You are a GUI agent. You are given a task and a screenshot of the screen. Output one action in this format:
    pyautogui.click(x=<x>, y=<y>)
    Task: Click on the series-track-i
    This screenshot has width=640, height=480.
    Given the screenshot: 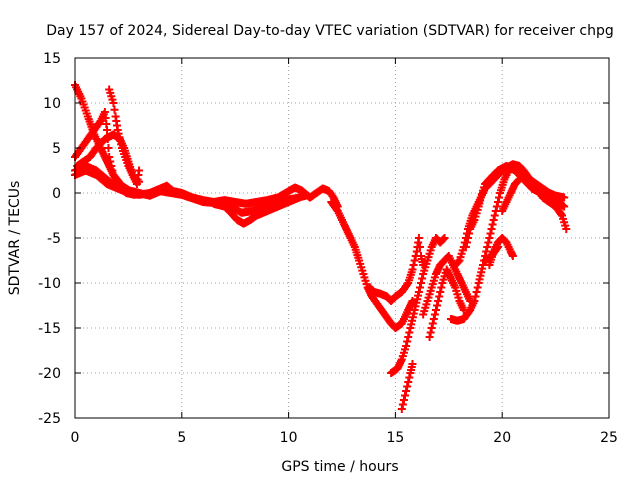 What is the action you would take?
    pyautogui.click(x=281, y=197)
    